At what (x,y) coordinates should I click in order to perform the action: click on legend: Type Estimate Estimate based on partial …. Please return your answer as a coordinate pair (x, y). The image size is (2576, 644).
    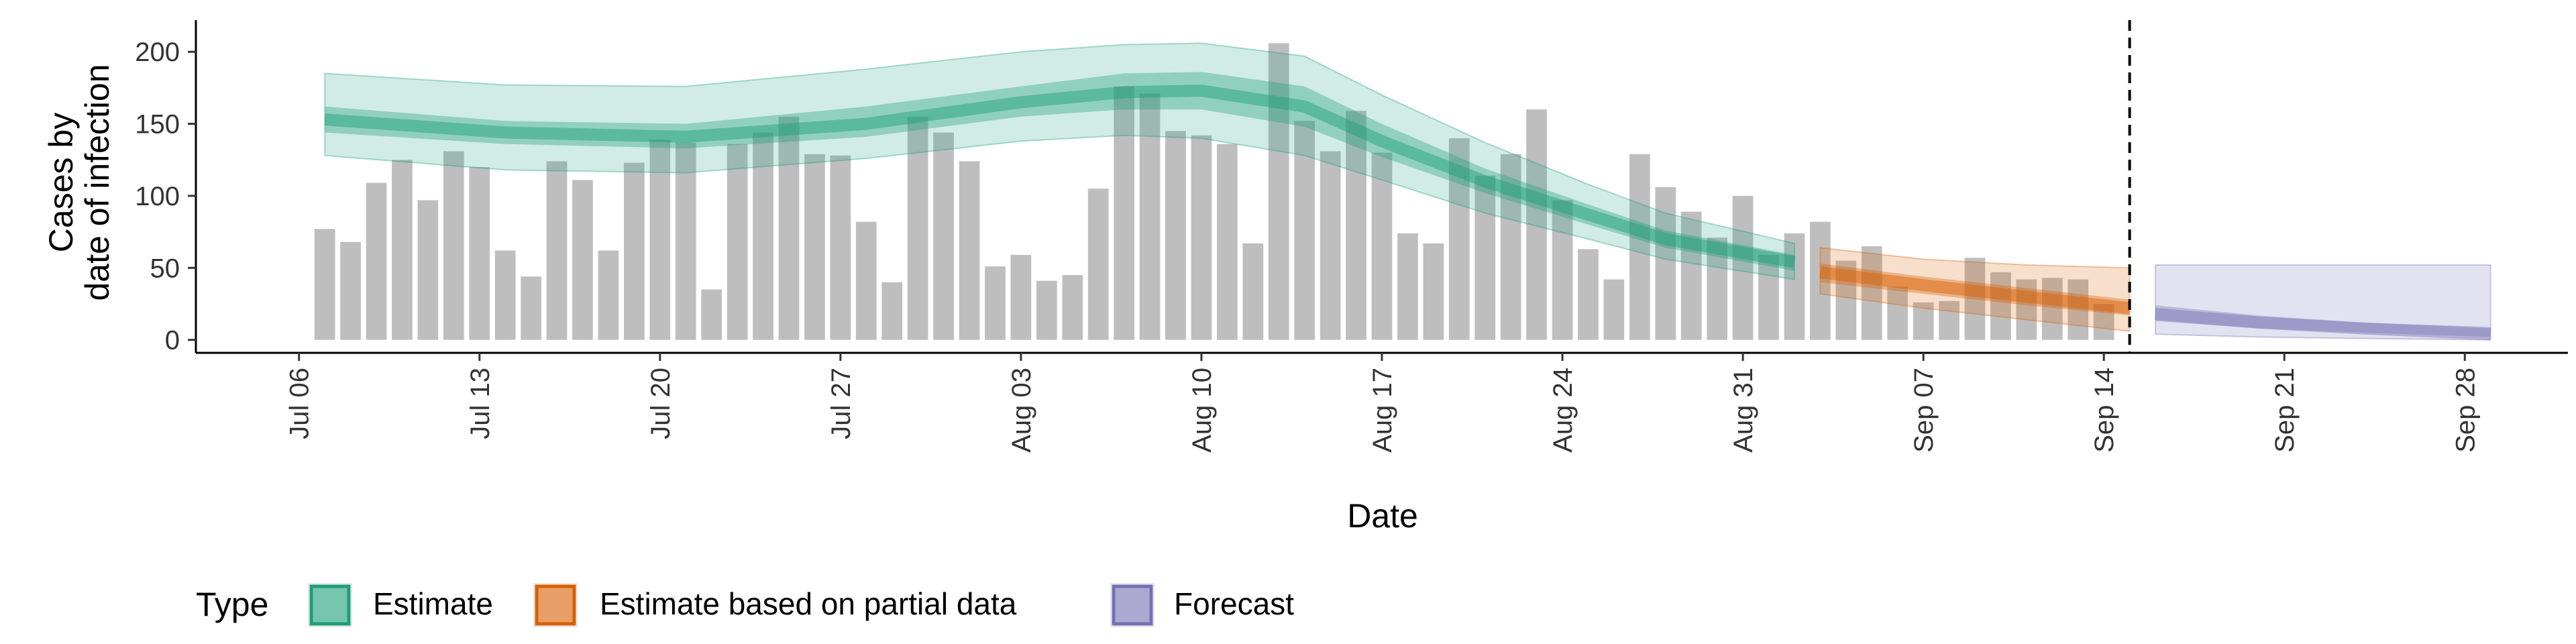
    Looking at the image, I should click on (745, 605).